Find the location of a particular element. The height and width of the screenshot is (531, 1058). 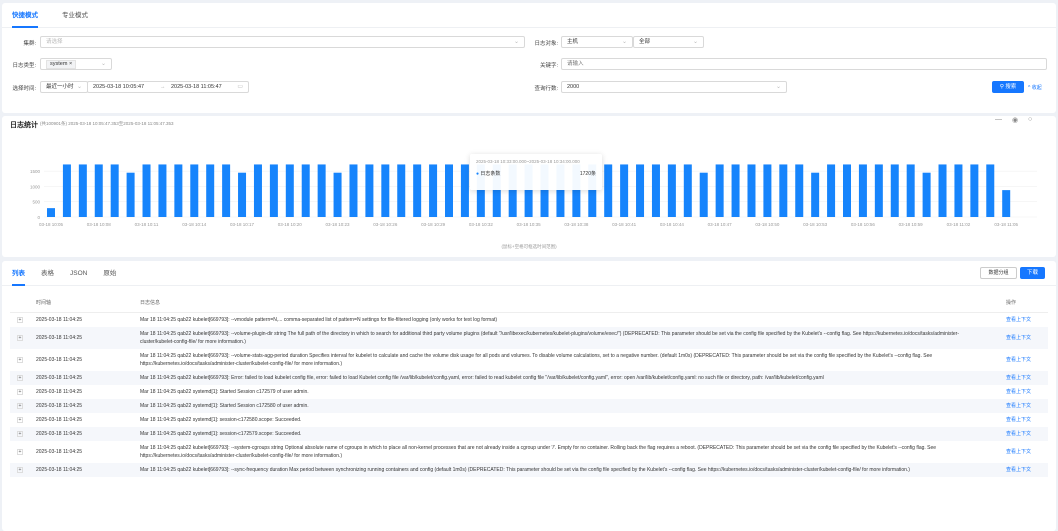

search-button: ⚲ 搜索 is located at coordinates (1008, 87).